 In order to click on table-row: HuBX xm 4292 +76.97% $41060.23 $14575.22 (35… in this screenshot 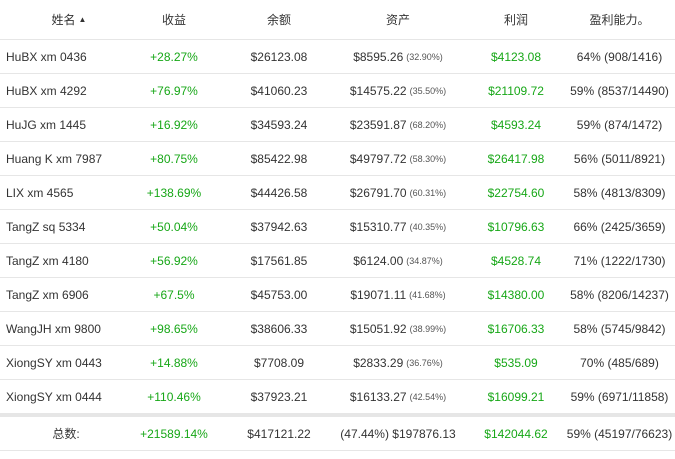, I will do `click(337, 91)`.